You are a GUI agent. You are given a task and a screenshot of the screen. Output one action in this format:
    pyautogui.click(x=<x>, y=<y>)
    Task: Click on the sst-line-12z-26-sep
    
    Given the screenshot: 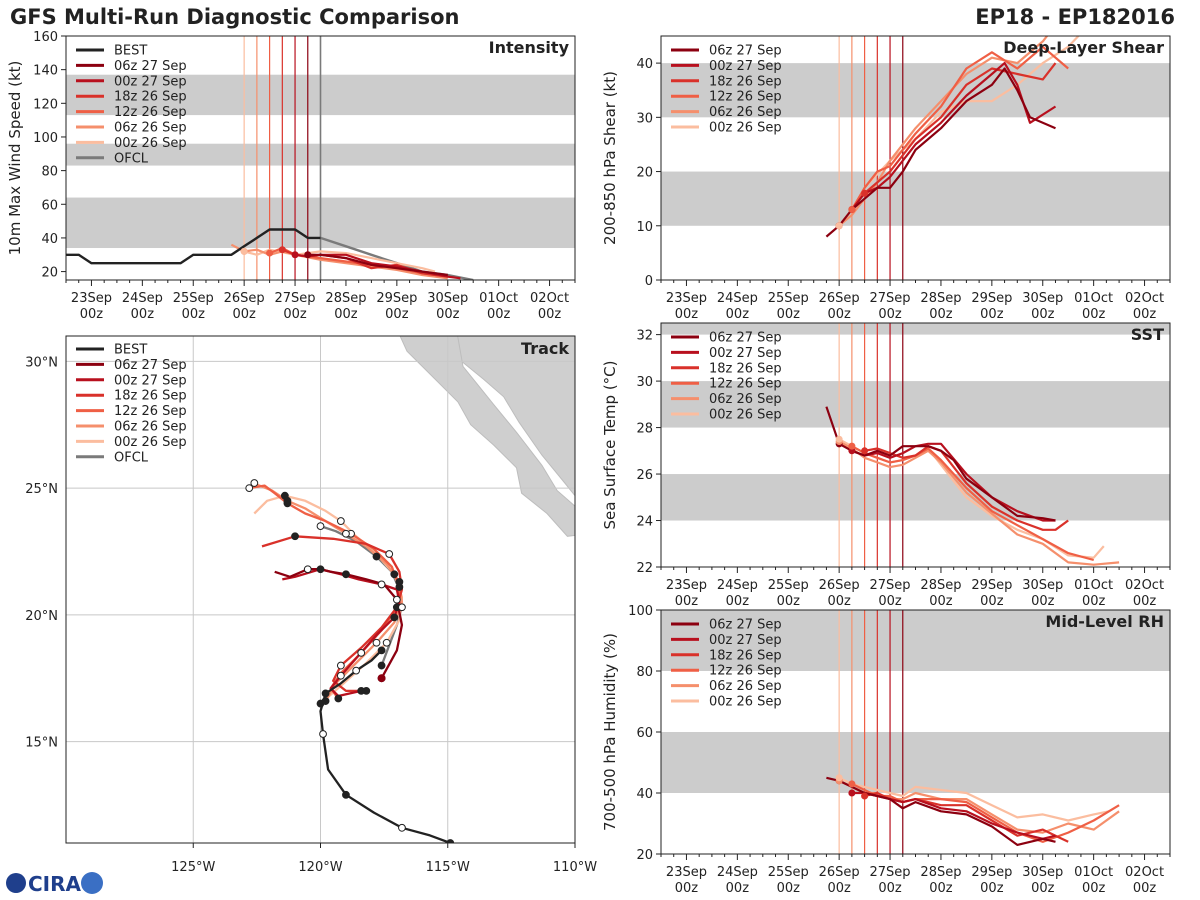 What is the action you would take?
    pyautogui.click(x=972, y=503)
    